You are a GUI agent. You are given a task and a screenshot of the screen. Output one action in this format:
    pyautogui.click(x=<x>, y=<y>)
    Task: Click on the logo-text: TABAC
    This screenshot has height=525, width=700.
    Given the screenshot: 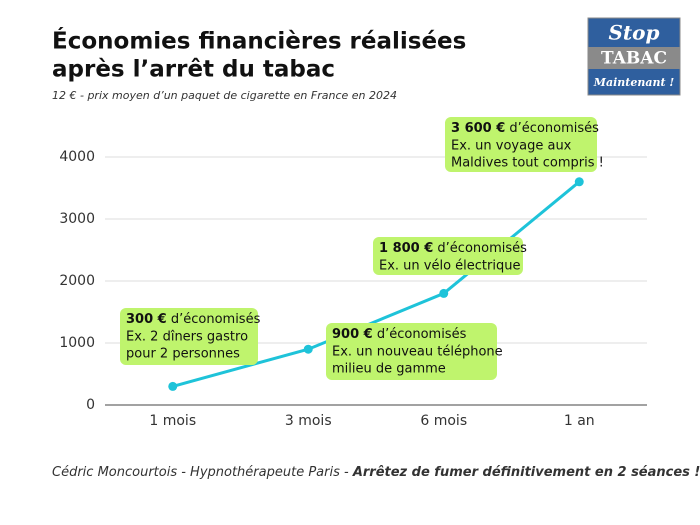 What is the action you would take?
    pyautogui.click(x=634, y=59)
    